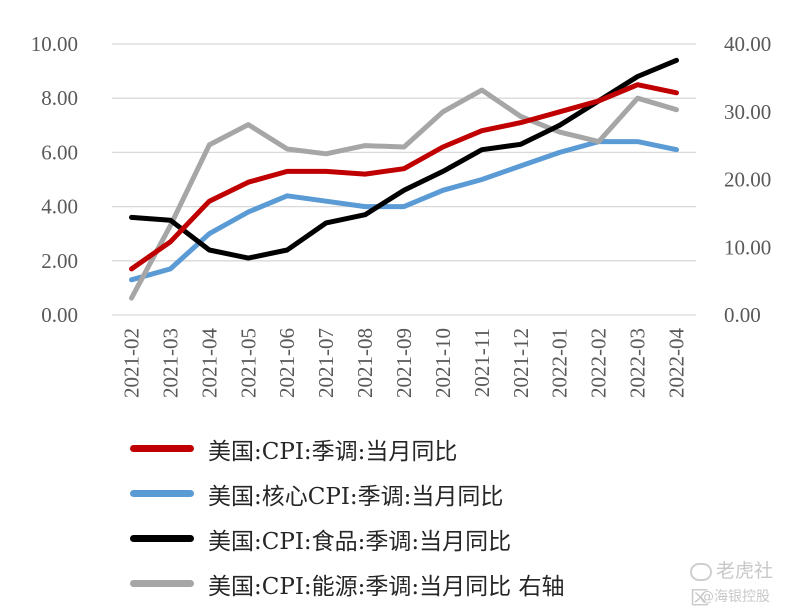 This screenshot has width=791, height=613. Describe the element at coordinates (747, 247) in the screenshot. I see `right-y-tick-label: 10.00` at that location.